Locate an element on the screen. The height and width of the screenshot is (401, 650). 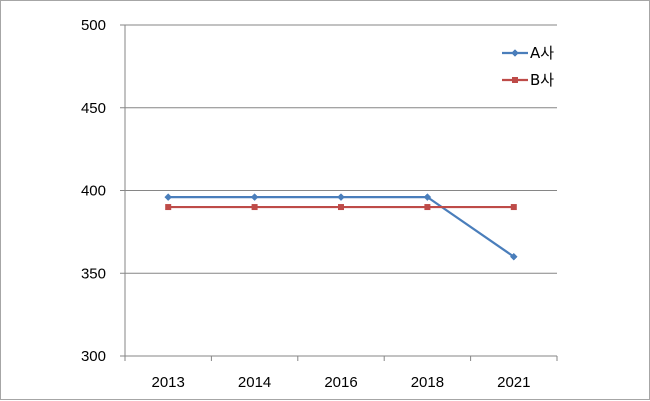
legend: A사 B사 is located at coordinates (528, 66).